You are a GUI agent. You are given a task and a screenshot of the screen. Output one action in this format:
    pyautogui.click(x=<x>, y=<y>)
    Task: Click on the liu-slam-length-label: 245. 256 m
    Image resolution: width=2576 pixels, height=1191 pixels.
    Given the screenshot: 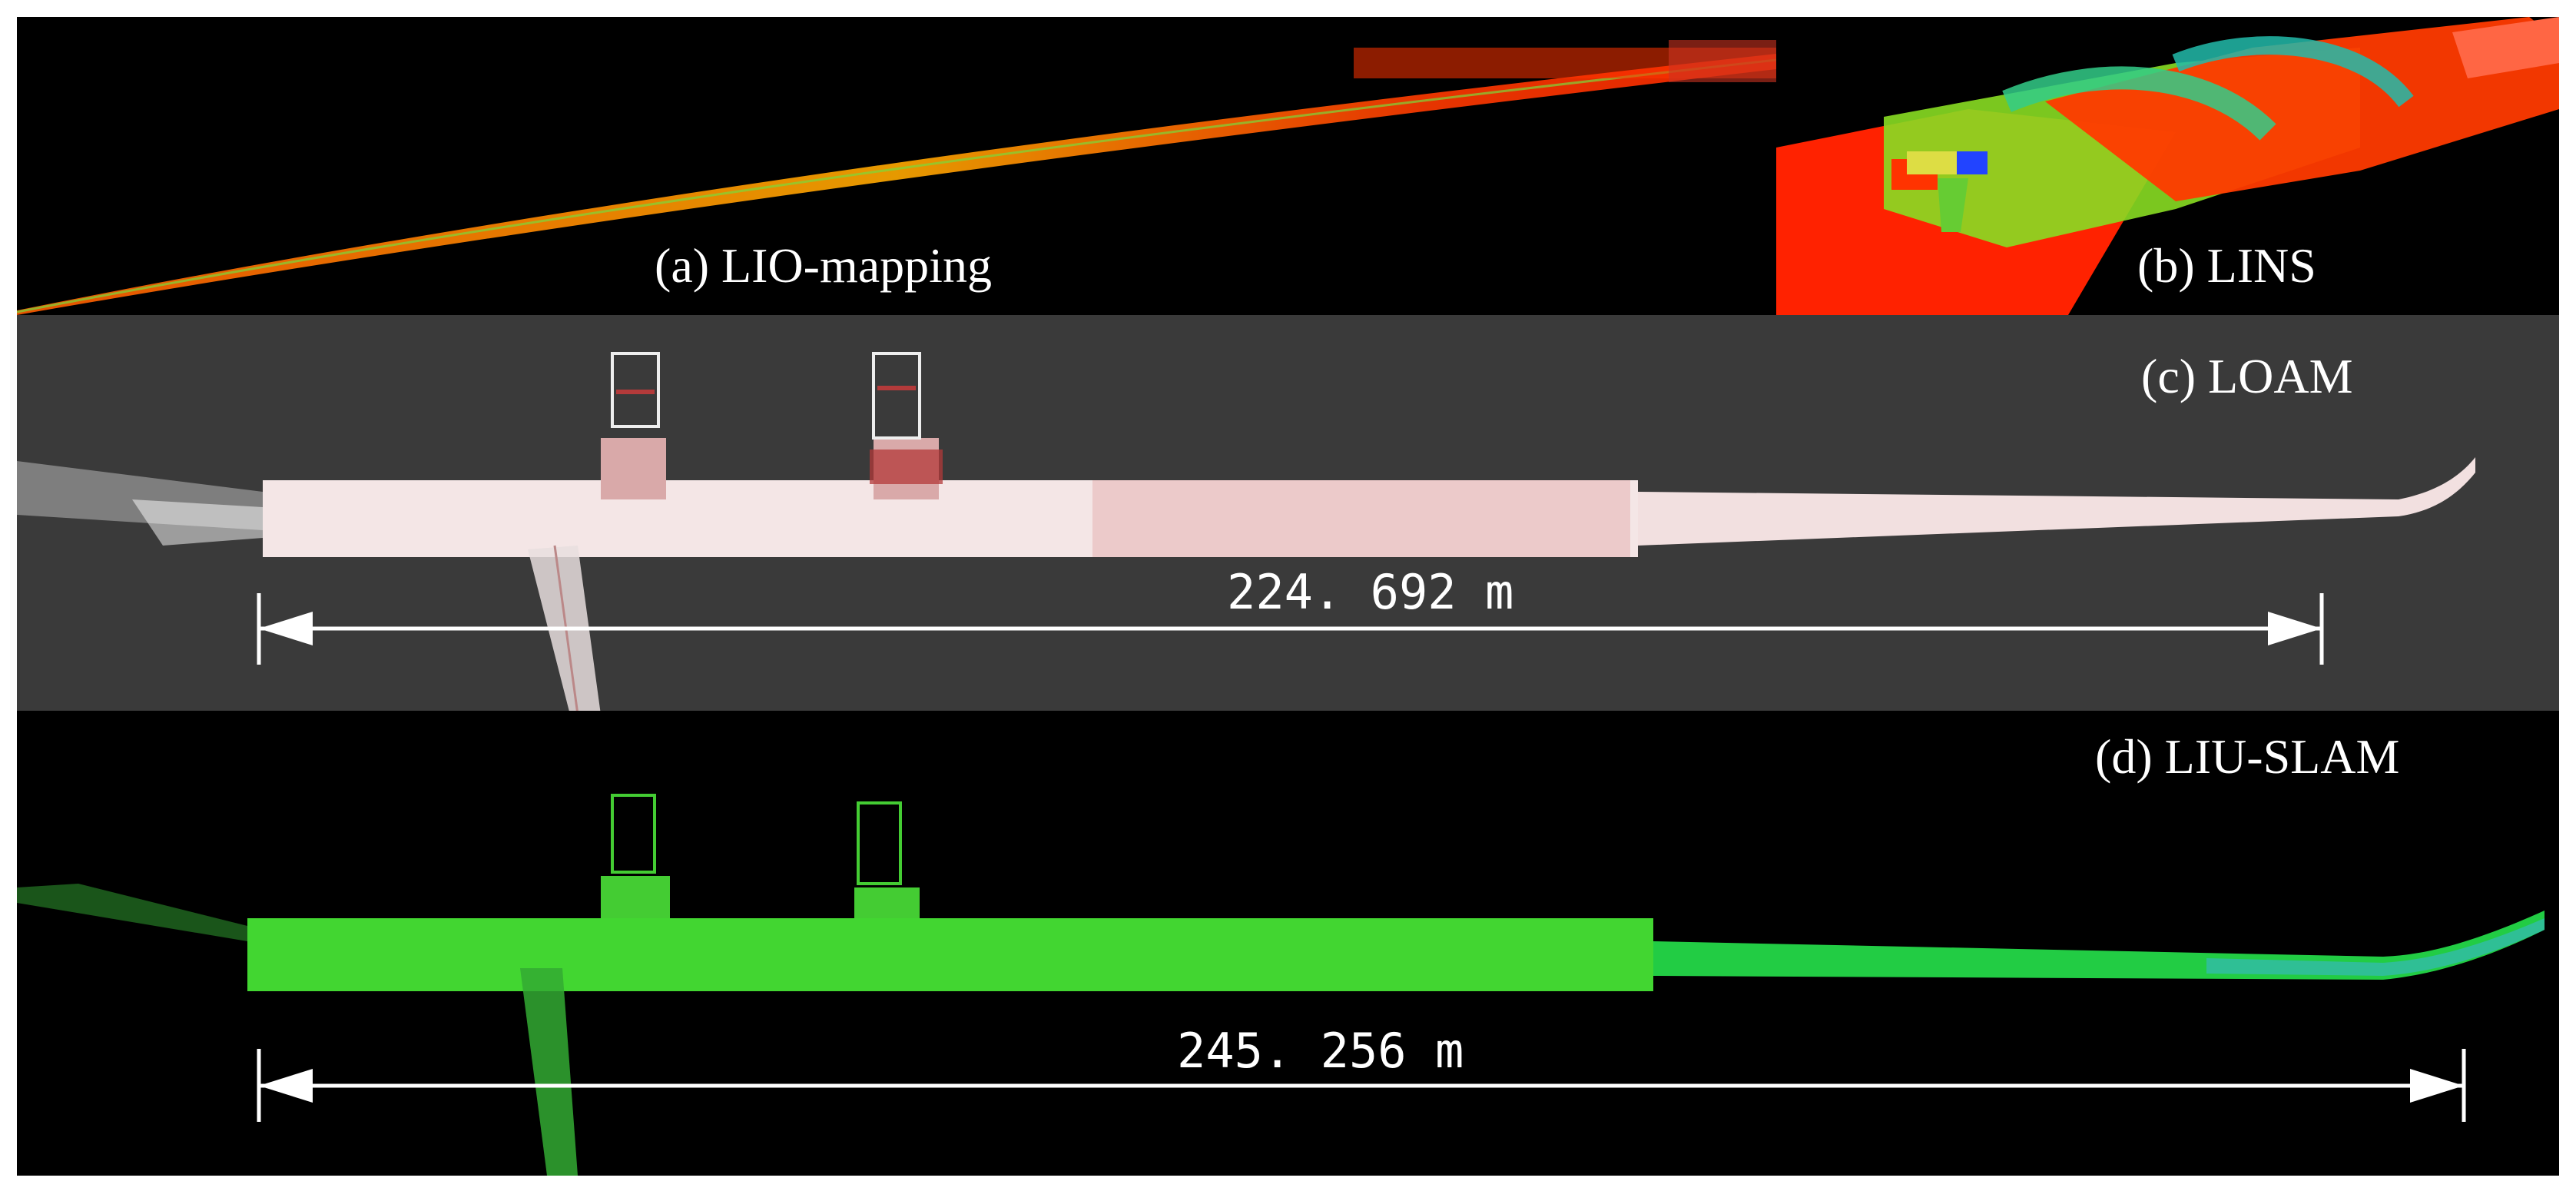 What is the action you would take?
    pyautogui.click(x=1320, y=1051)
    